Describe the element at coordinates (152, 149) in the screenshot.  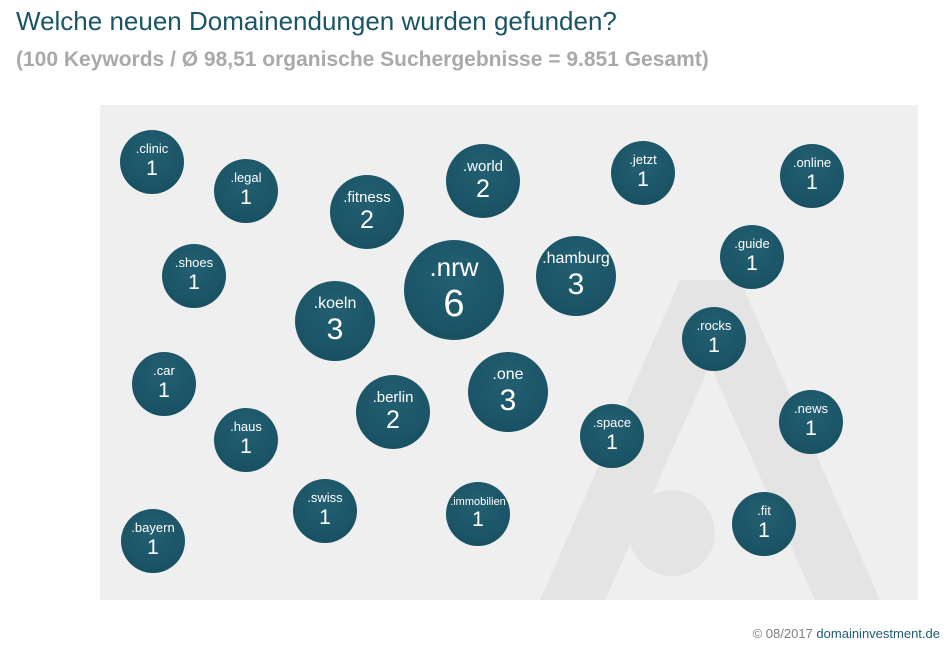
I see `bubble-label: .clinic` at that location.